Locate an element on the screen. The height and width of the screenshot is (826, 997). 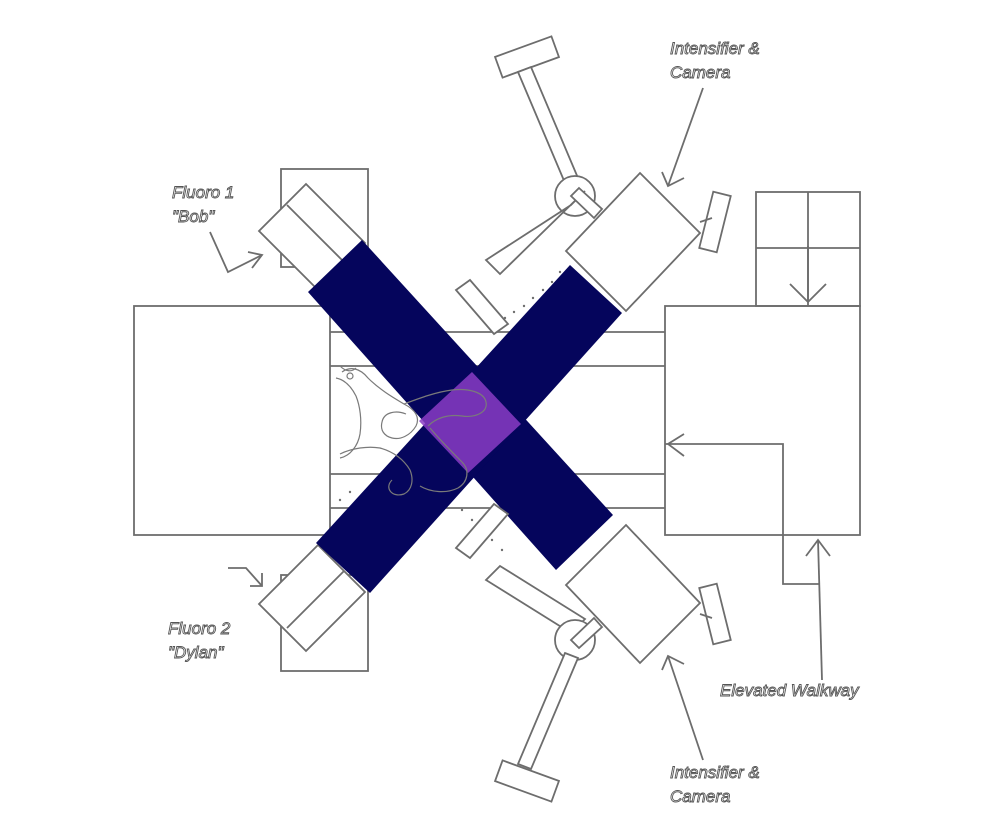
left-platform is located at coordinates (232, 420).